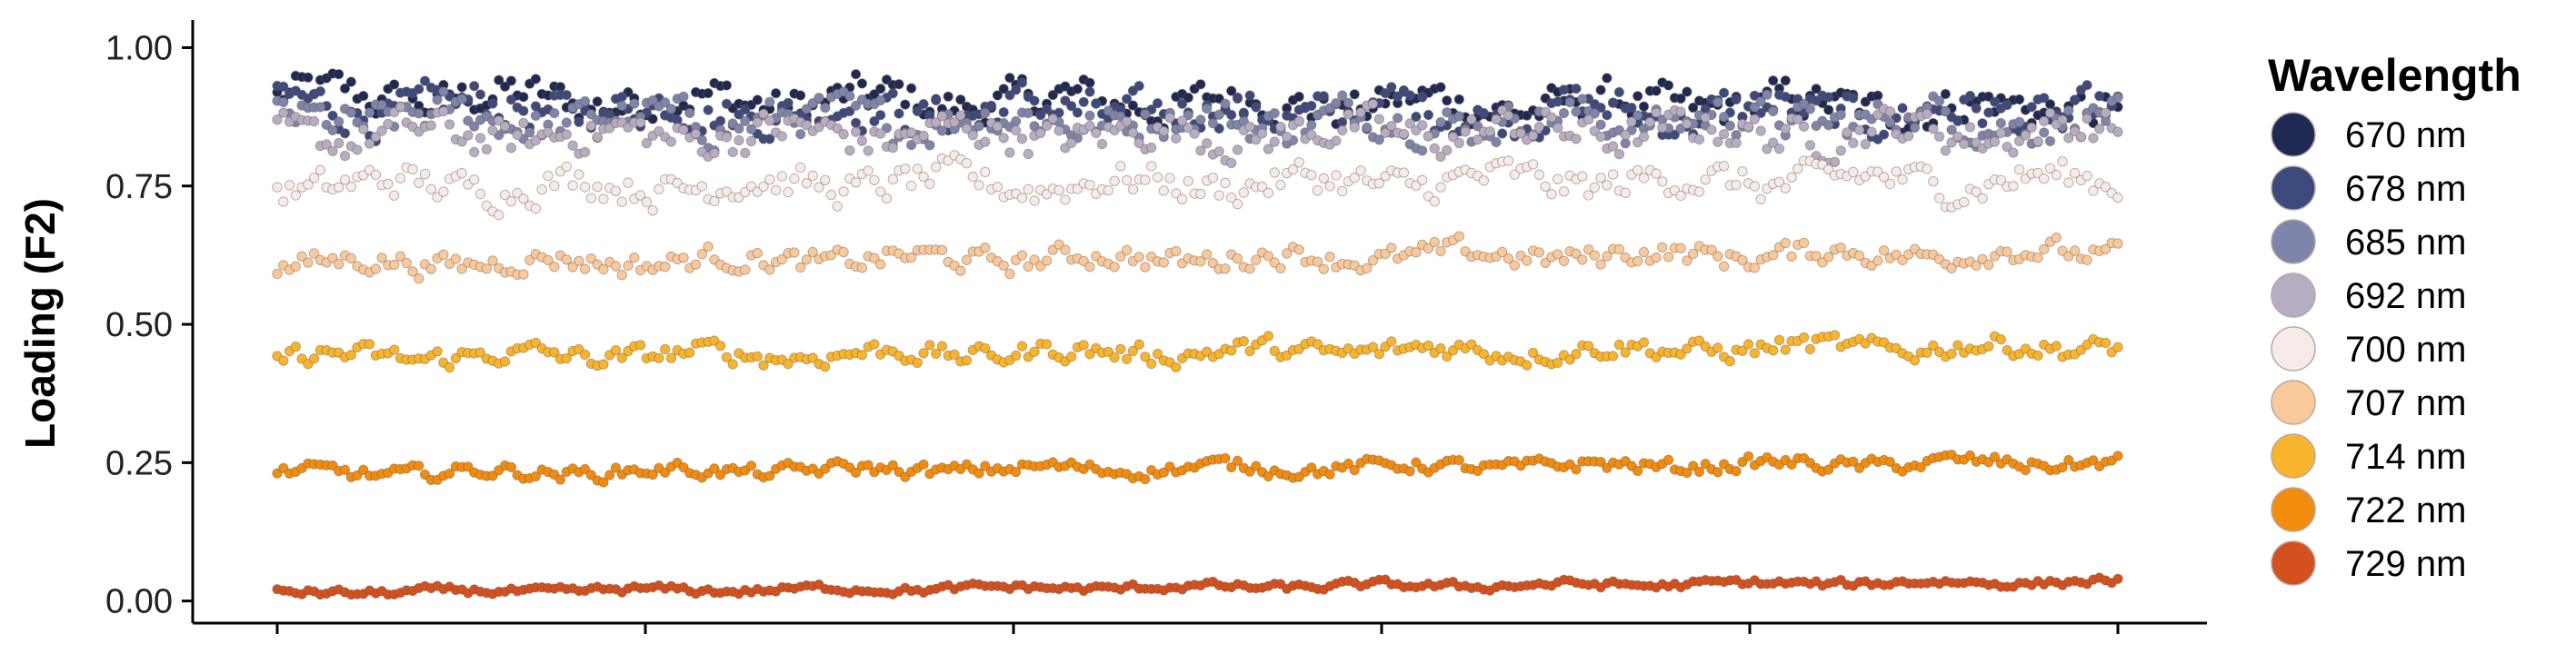  What do you see at coordinates (2369, 563) in the screenshot?
I see `legend-item: 729 nm` at bounding box center [2369, 563].